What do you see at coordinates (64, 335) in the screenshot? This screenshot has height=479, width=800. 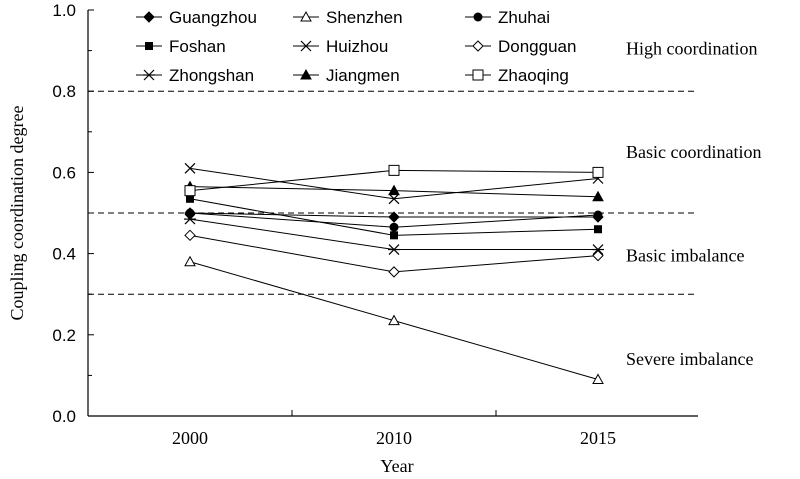 I see `y-tick-label: 0.2` at bounding box center [64, 335].